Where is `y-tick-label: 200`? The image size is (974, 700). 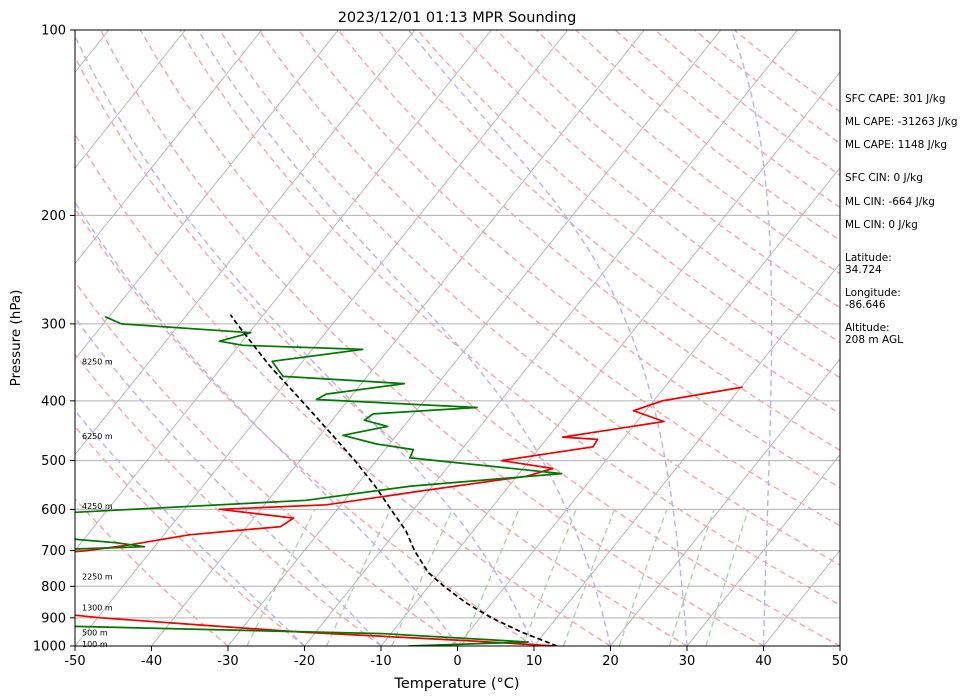 y-tick-label: 200 is located at coordinates (53, 216).